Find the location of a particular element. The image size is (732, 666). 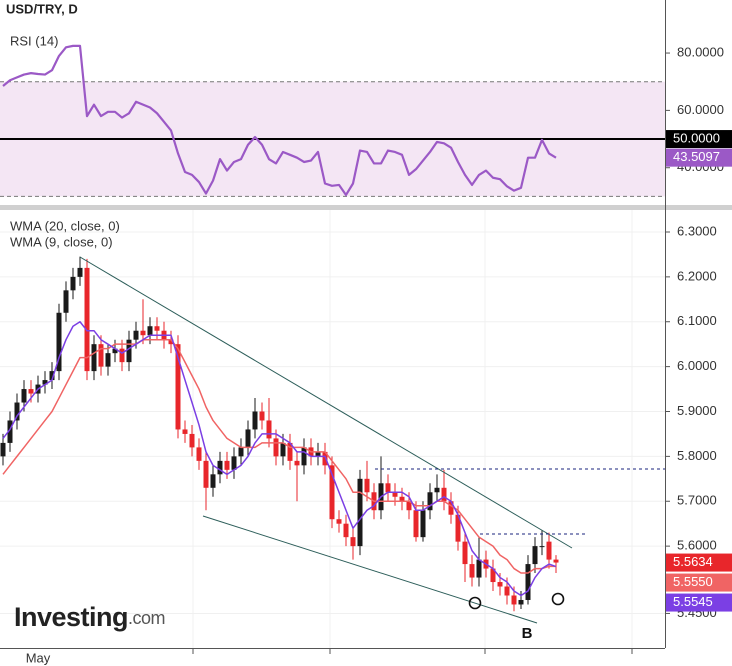

chart-title: USD/TRY, D is located at coordinates (42, 8).